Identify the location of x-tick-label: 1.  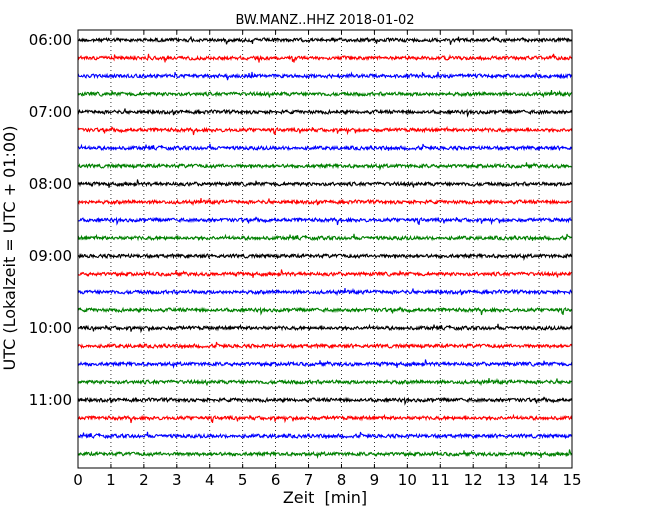
(111, 480).